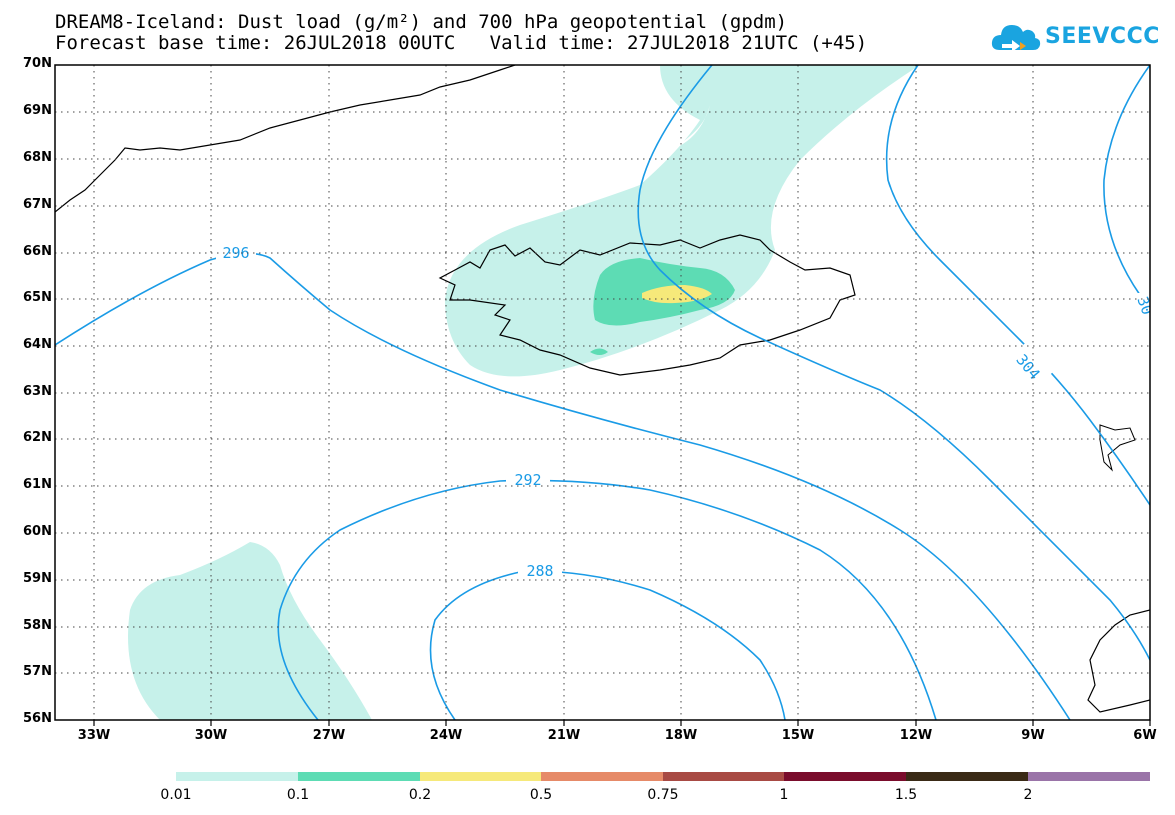 Image resolution: width=1175 pixels, height=815 pixels. I want to click on lat-label: 58N, so click(37, 625).